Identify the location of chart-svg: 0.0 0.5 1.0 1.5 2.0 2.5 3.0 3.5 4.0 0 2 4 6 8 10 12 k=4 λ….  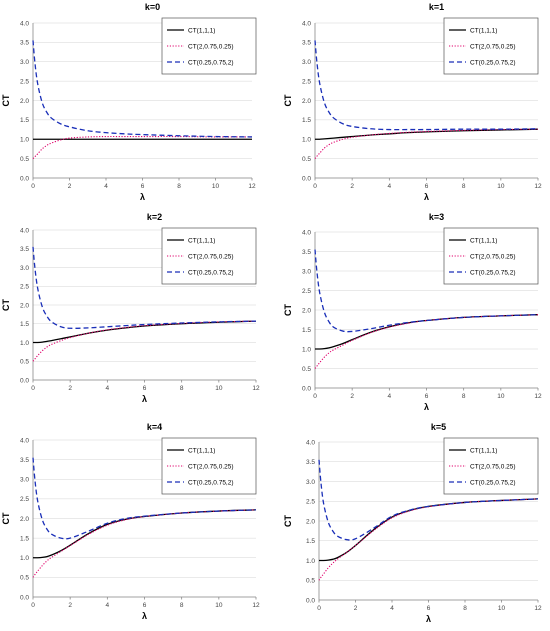
(130, 521).